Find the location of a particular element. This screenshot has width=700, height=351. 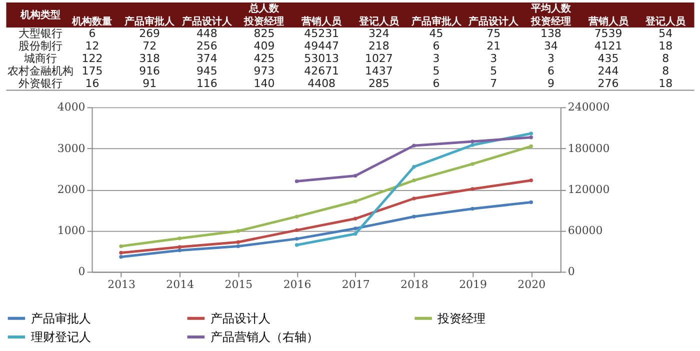

data-label: 374 is located at coordinates (207, 58).